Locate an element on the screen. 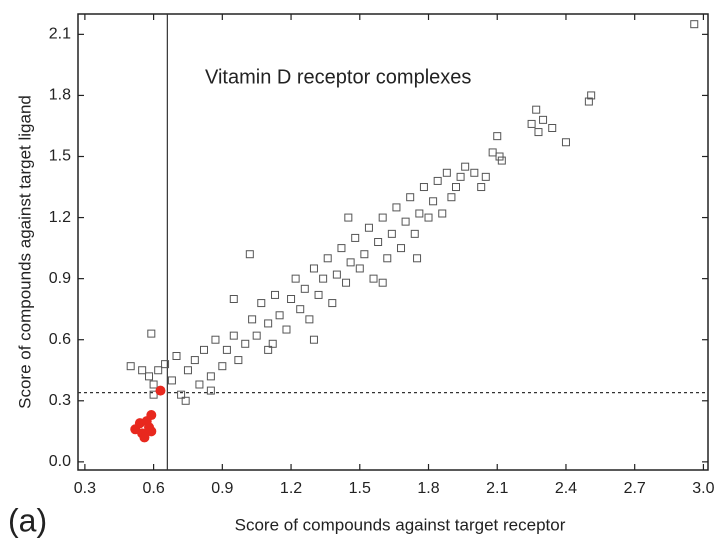 This screenshot has width=722, height=543. x-tick-label: 0.3 is located at coordinates (85, 488).